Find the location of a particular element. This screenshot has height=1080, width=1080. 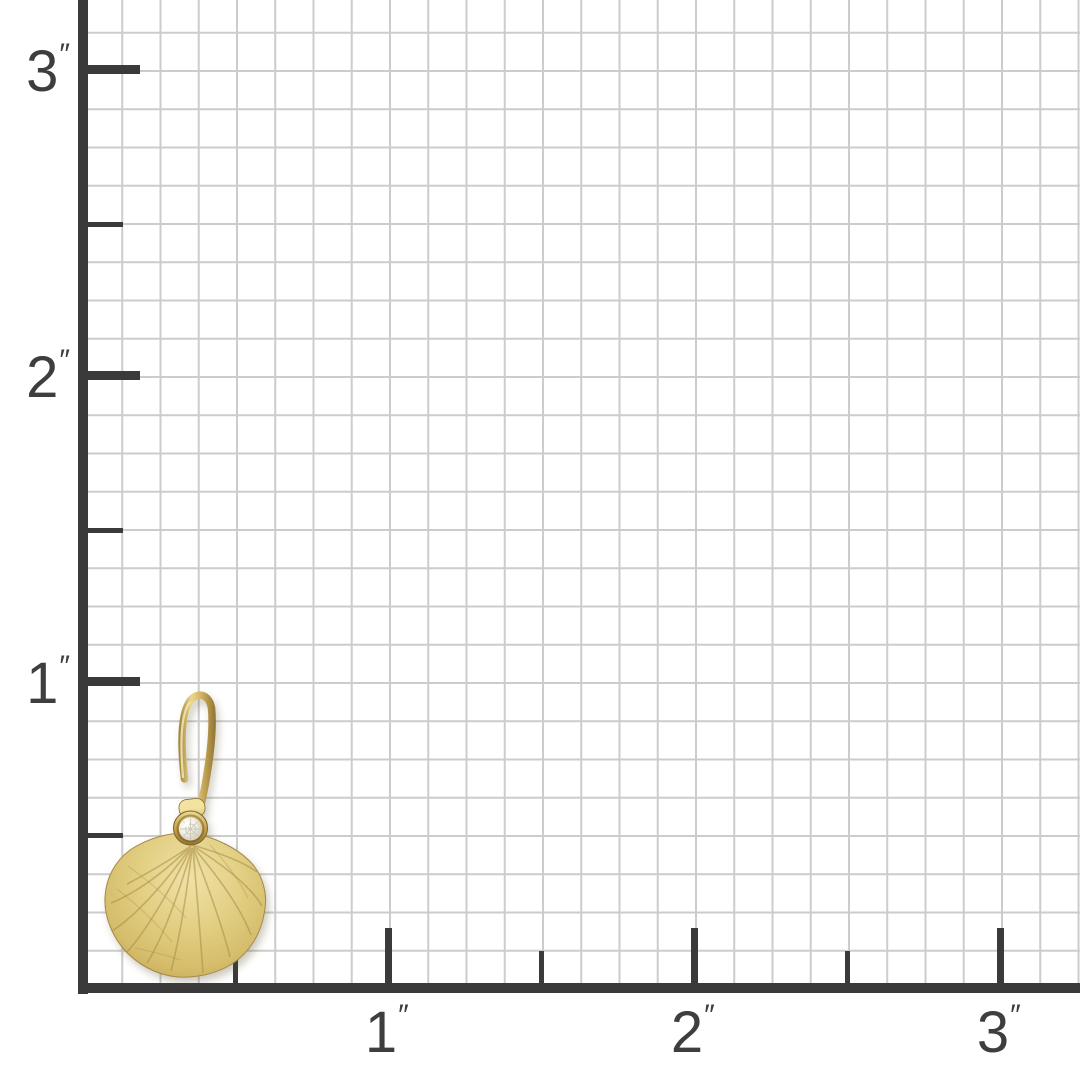

y-axis-major-tick-2in is located at coordinates (114, 375).